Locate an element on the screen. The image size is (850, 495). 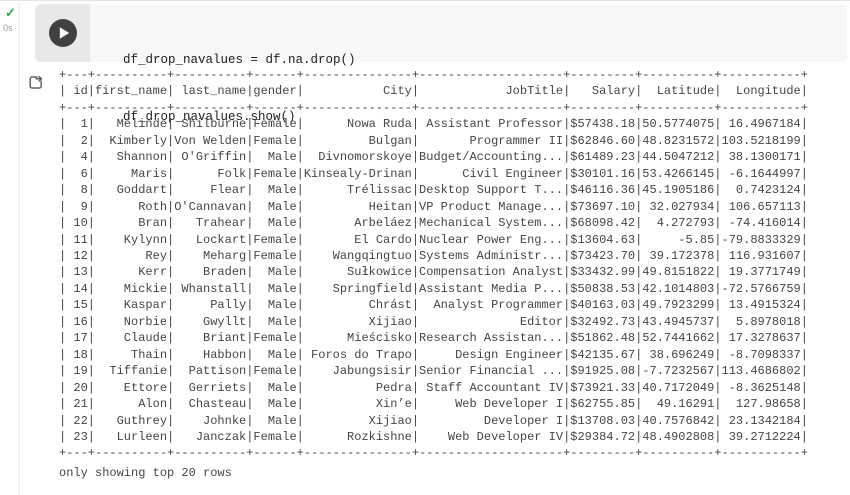
code-line-2: df_drop_navalues.show() is located at coordinates (209, 117).